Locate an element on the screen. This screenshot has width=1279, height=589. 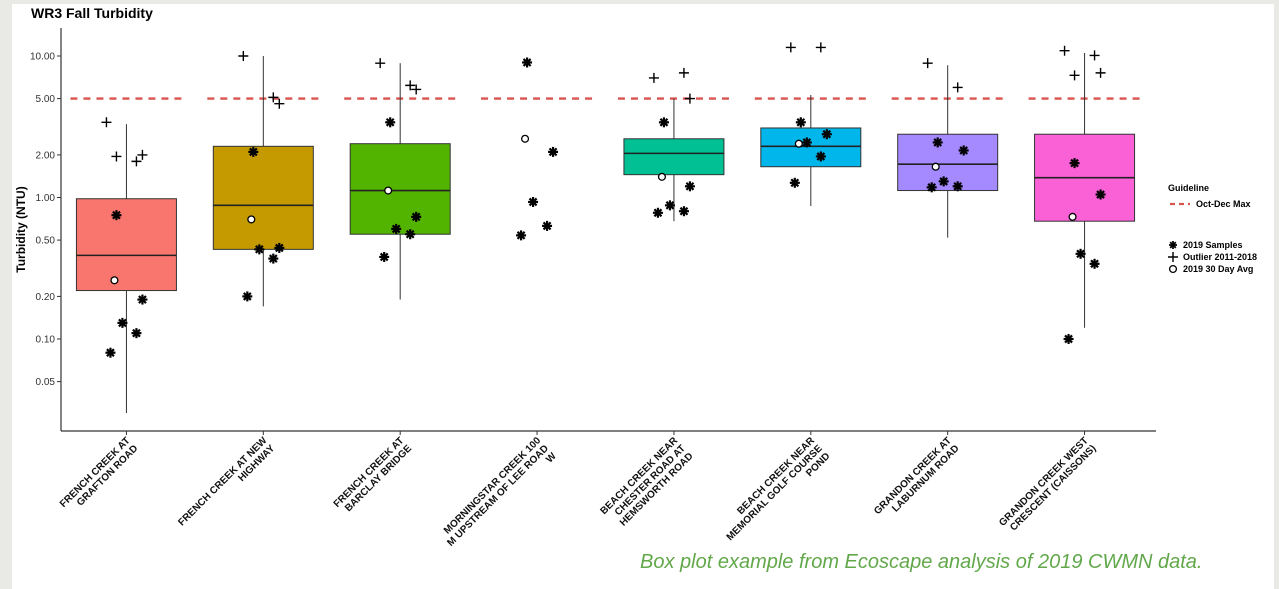
x-tick-label-line: CHESTER ROAD AT is located at coordinates (650, 480).